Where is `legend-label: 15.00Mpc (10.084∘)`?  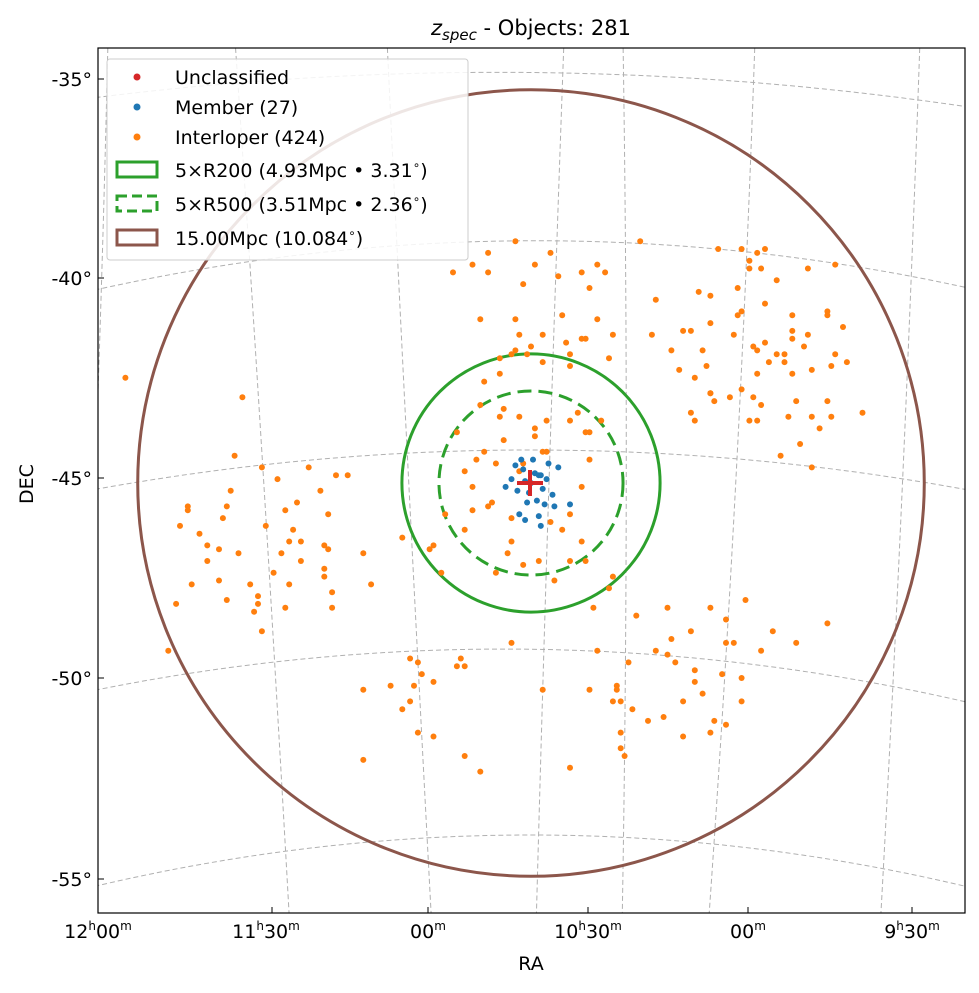 legend-label: 15.00Mpc (10.084∘) is located at coordinates (269, 238).